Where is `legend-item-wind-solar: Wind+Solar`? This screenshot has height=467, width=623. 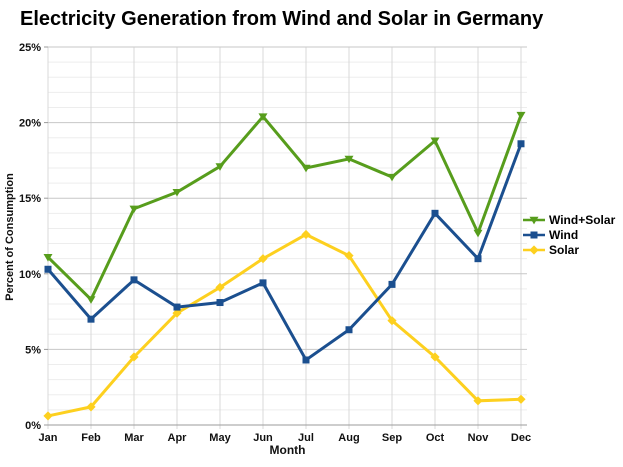 legend-item-wind-solar: Wind+Solar is located at coordinates (569, 219).